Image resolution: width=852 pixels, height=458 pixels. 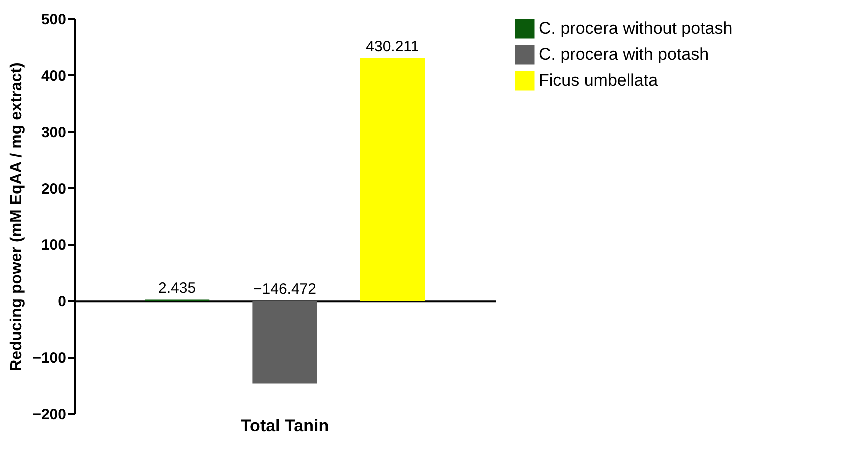 I want to click on data-label: −146.472, so click(x=285, y=289).